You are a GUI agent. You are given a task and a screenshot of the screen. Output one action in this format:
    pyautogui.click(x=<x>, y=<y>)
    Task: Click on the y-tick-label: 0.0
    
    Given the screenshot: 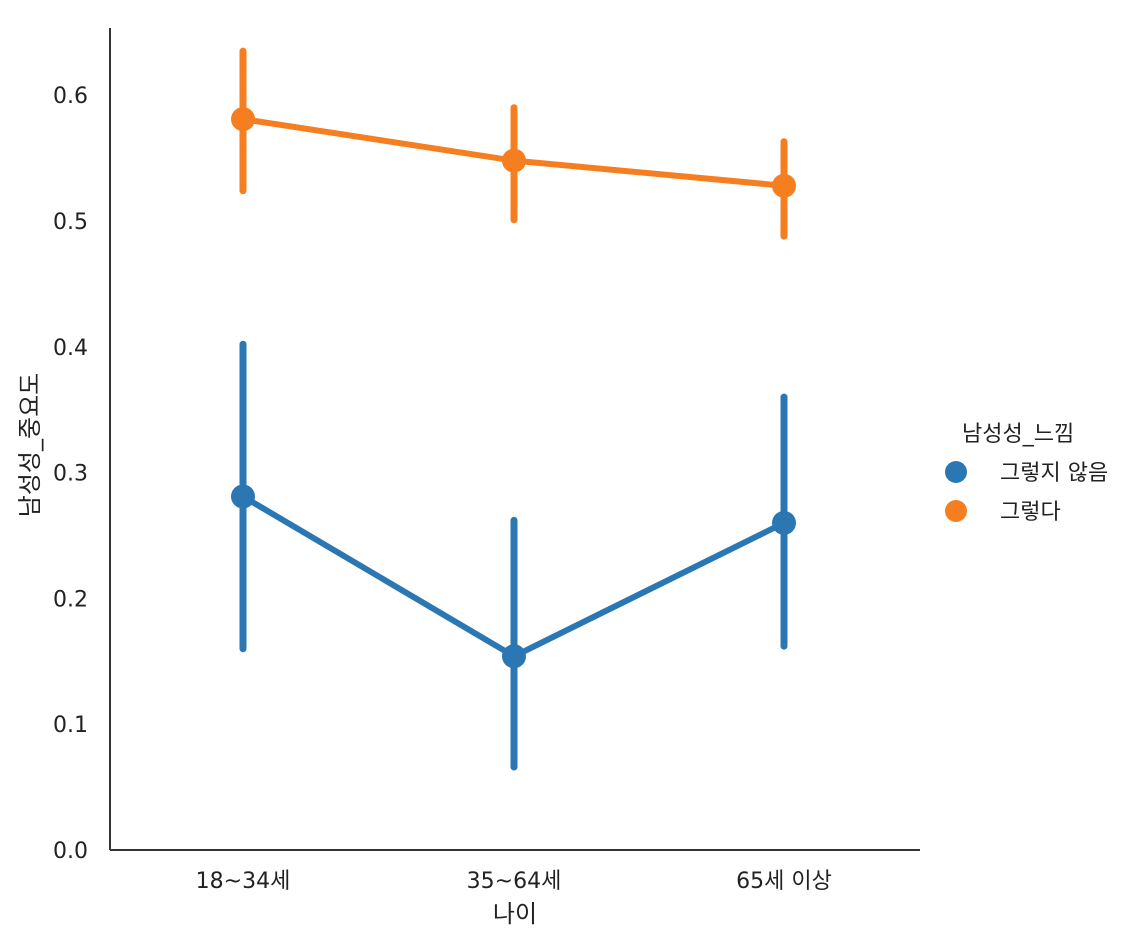 What is the action you would take?
    pyautogui.click(x=70, y=851)
    